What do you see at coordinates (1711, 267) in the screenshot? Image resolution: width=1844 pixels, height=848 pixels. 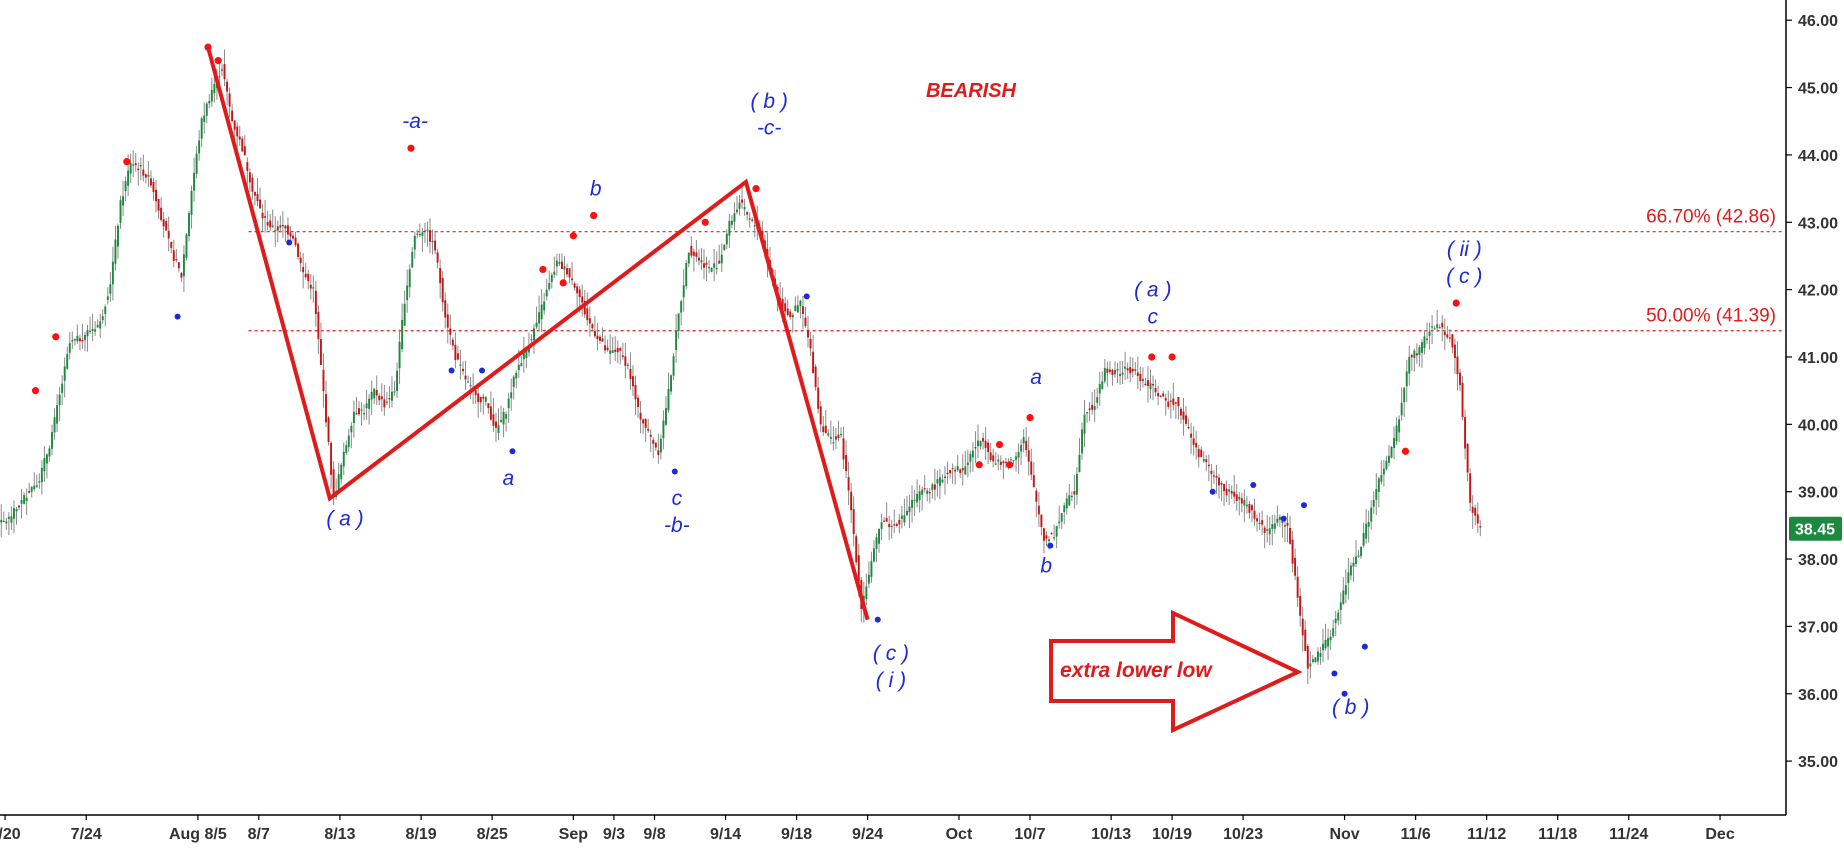 I see `fib-labels: 66.70% (42.86) 50.00% (41.39)` at bounding box center [1711, 267].